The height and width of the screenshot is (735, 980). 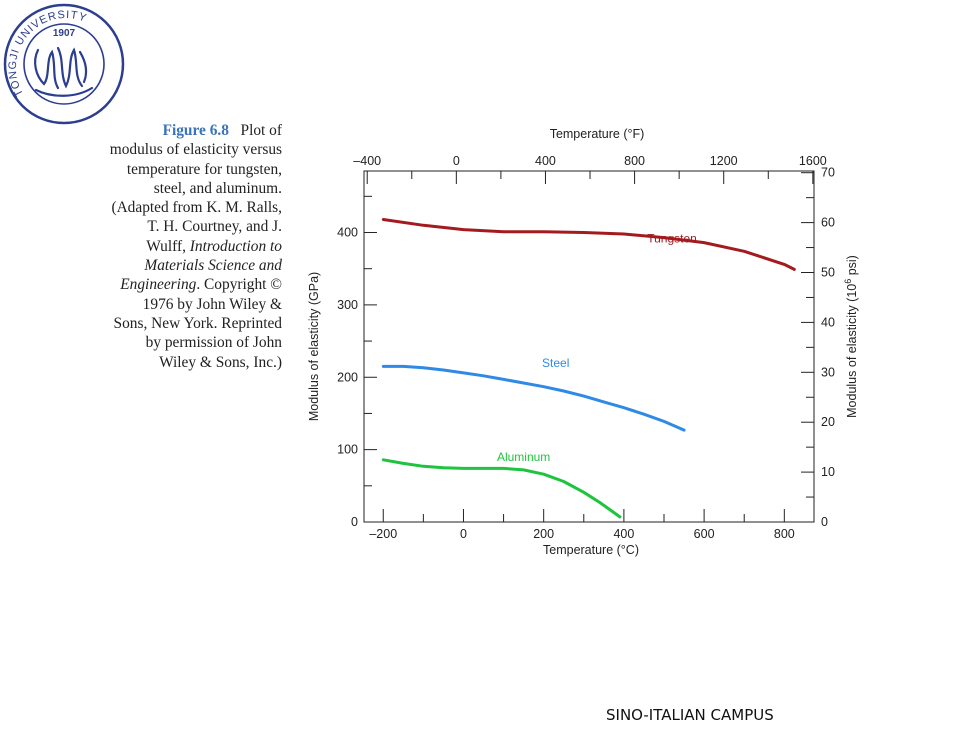 What do you see at coordinates (347, 450) in the screenshot?
I see `y-tick-label: 100` at bounding box center [347, 450].